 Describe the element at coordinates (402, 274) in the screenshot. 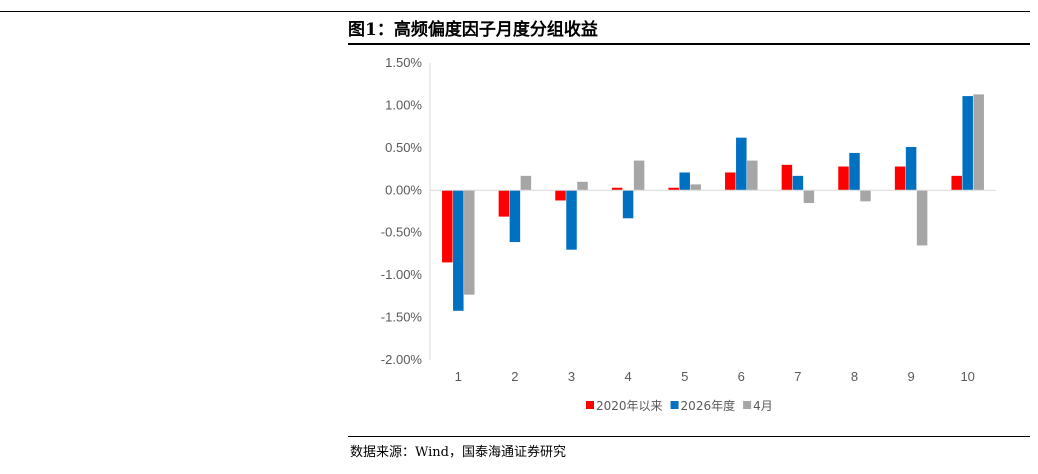

I see `y-tick-label: -1.00%` at that location.